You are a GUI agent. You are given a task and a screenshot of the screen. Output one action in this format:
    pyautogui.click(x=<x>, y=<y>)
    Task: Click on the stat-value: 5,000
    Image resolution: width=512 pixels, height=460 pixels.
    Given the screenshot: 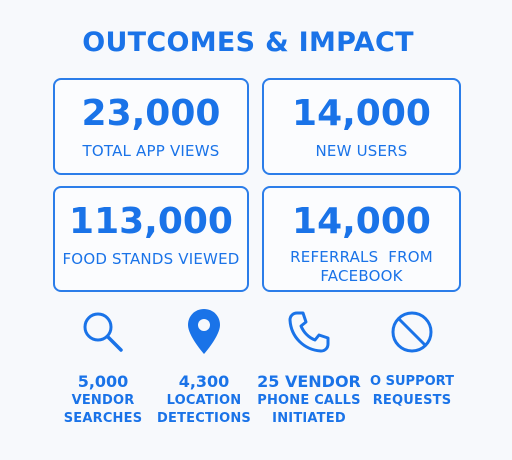 What is the action you would take?
    pyautogui.click(x=103, y=381)
    